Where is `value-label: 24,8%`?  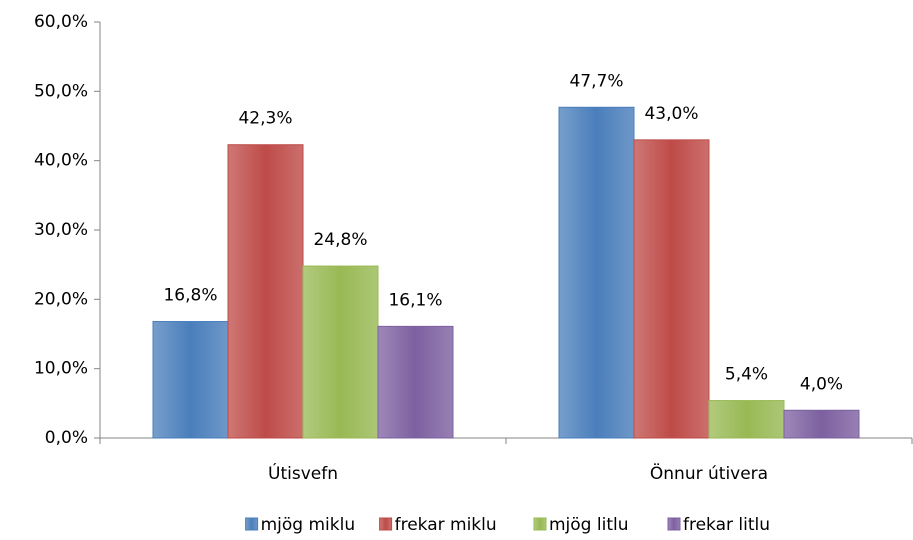
value-label: 24,8% is located at coordinates (340, 240).